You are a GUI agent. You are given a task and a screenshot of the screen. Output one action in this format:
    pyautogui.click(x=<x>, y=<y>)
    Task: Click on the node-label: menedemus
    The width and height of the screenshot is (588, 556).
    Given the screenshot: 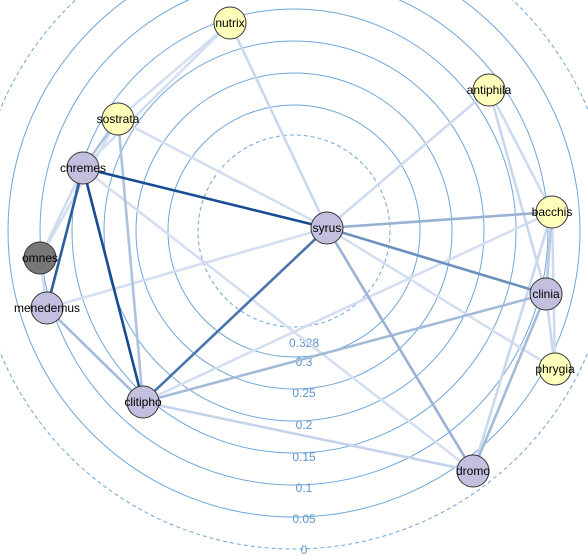 What is the action you would take?
    pyautogui.click(x=47, y=308)
    